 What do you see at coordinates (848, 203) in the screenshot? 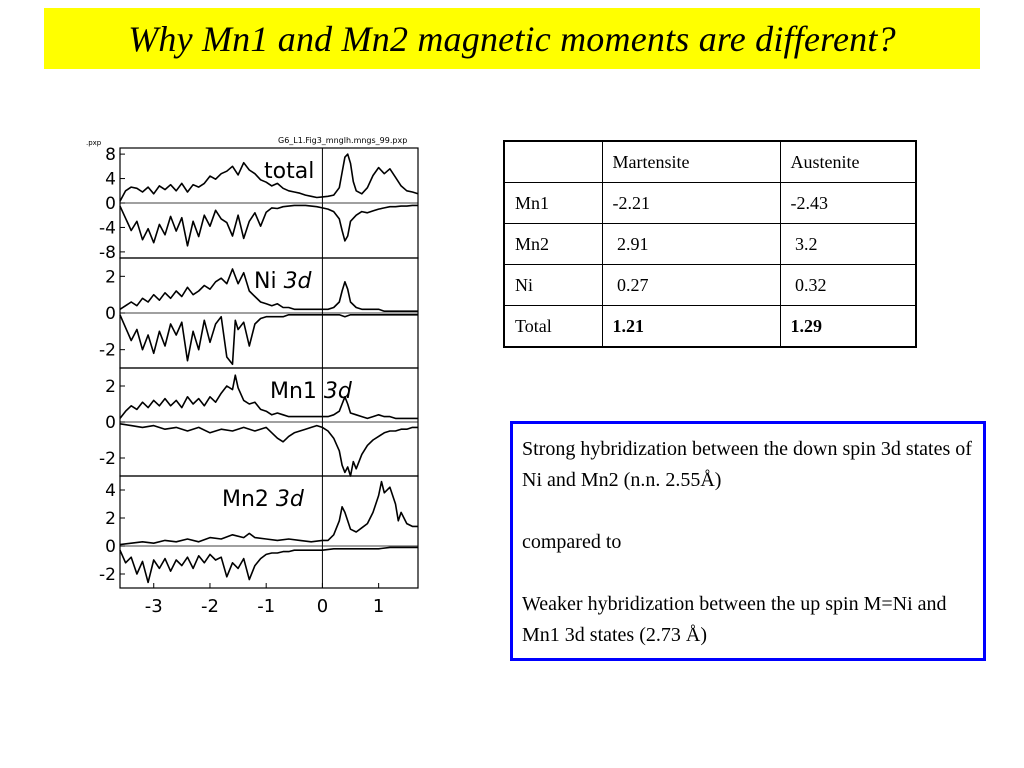
I see `austenite-value: -2.43` at bounding box center [848, 203].